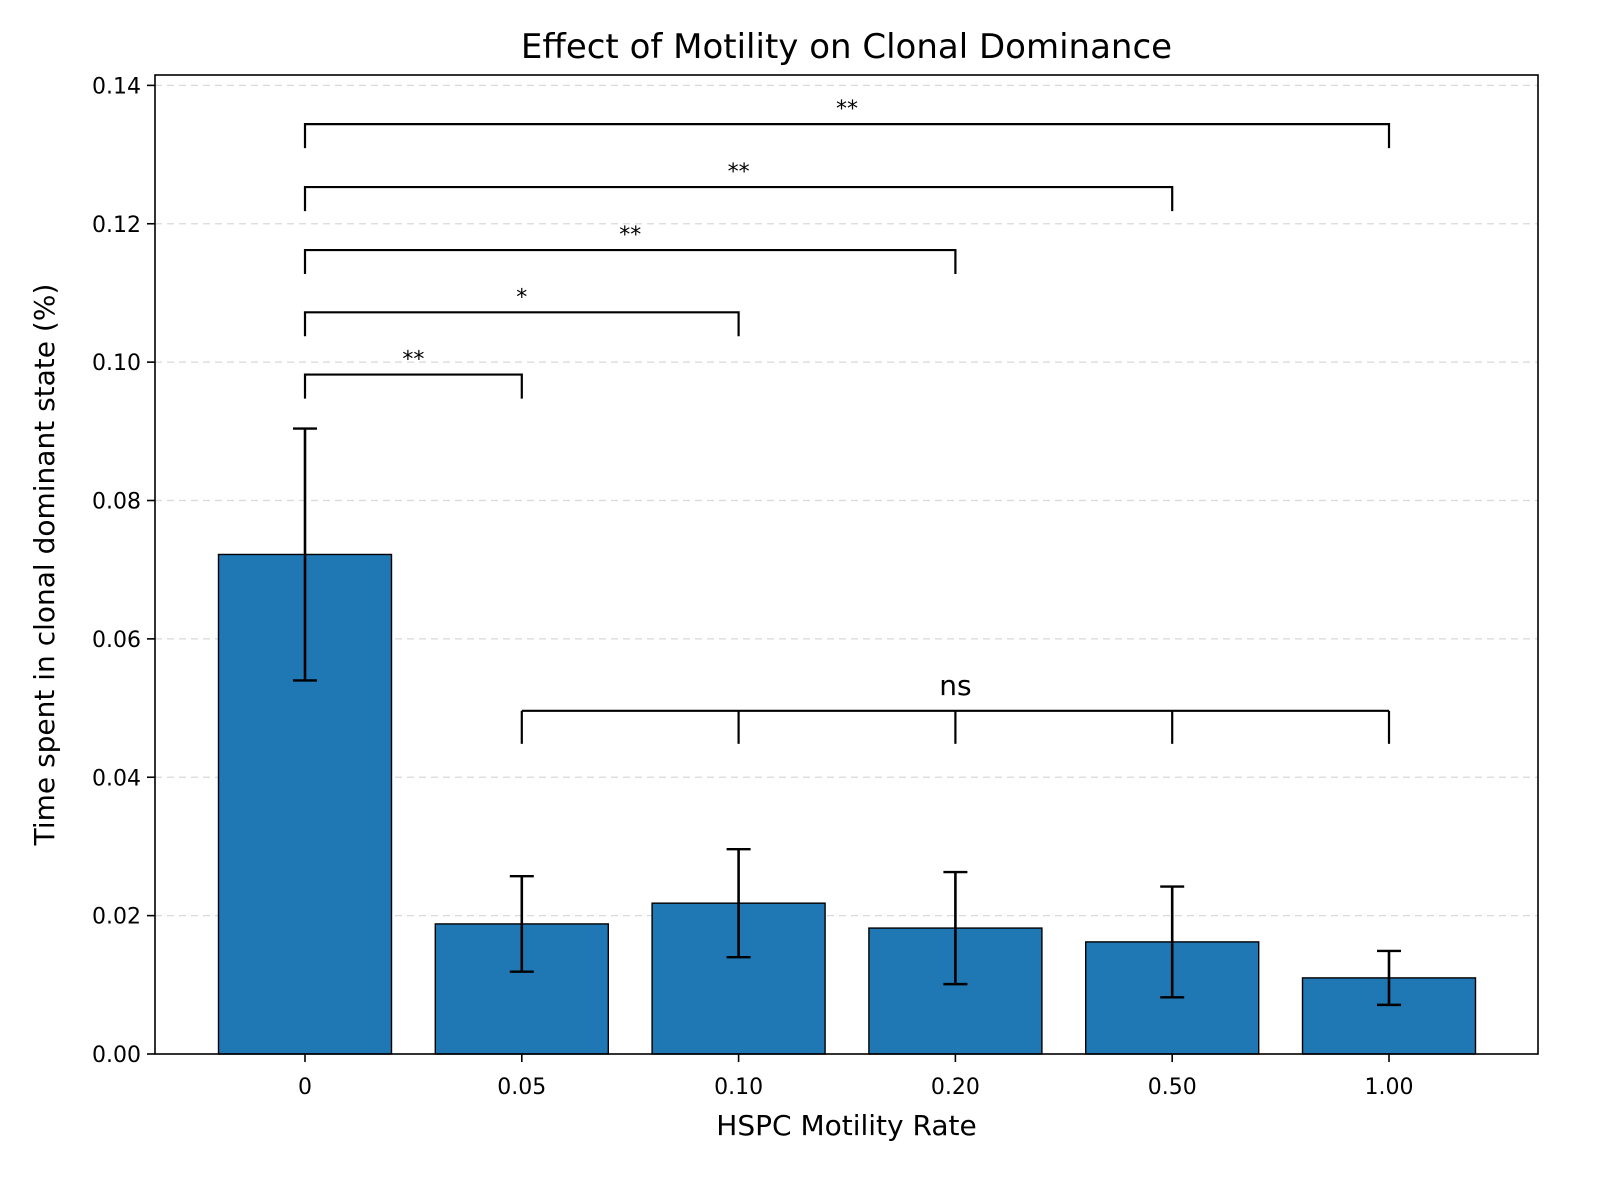 The height and width of the screenshot is (1200, 1600). I want to click on x-tick-label: 0.50, so click(1172, 1087).